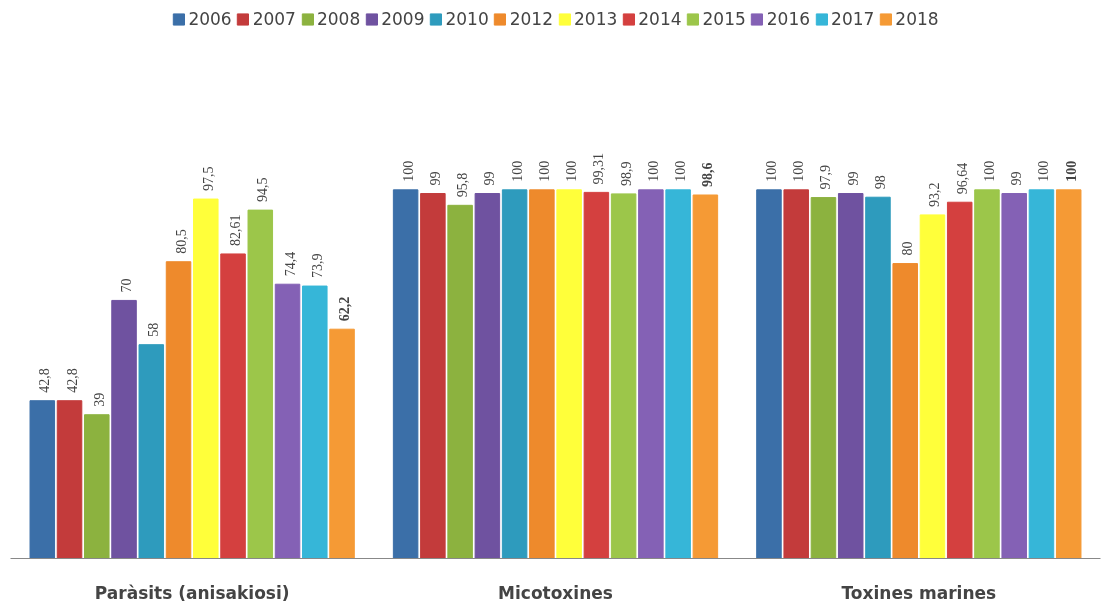 The width and height of the screenshot is (1118, 613). I want to click on data-label: 70, so click(127, 285).